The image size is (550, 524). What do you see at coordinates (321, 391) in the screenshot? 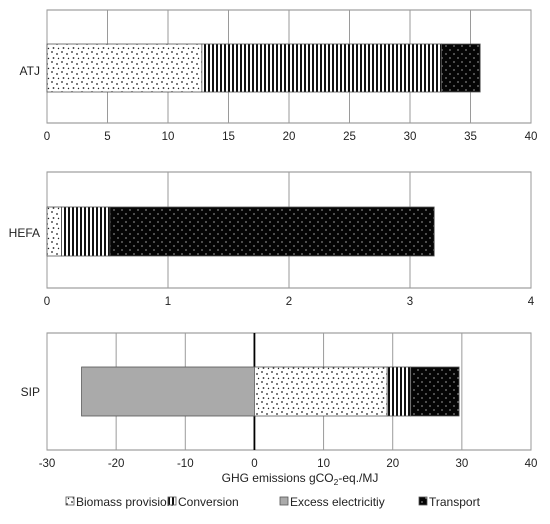
I see `bar-sip-biomass-provision` at bounding box center [321, 391].